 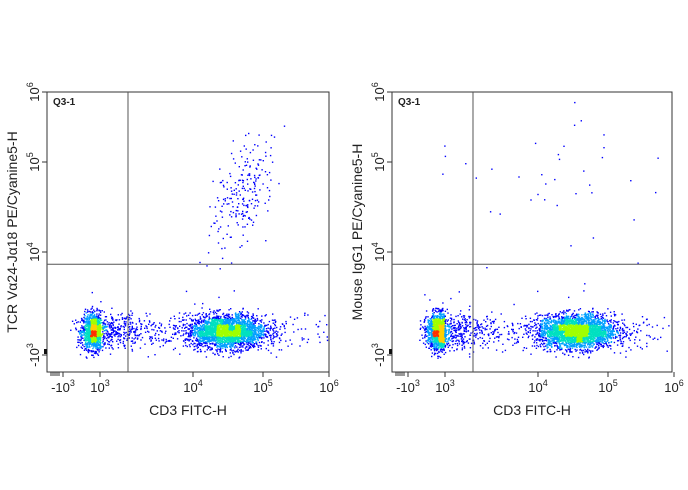 I want to click on x-tick-label: 105, so click(x=262, y=386).